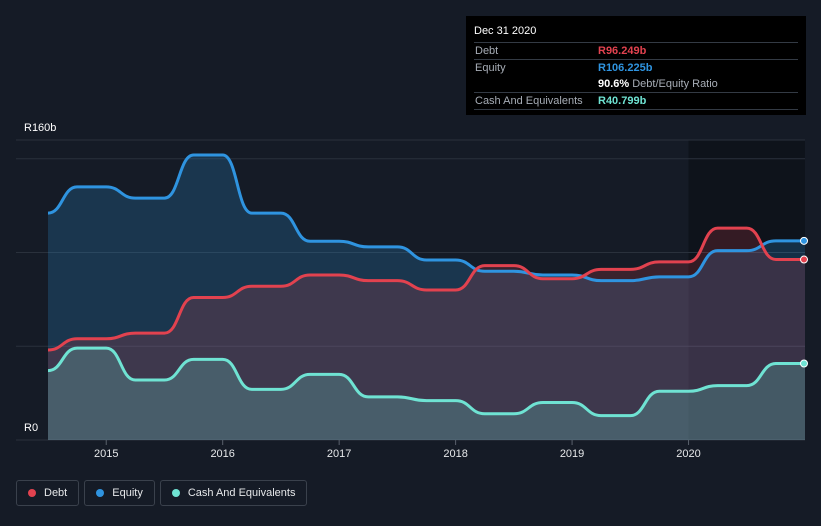  Describe the element at coordinates (505, 31) in the screenshot. I see `tooltip-date: Dec 31 2020` at that location.